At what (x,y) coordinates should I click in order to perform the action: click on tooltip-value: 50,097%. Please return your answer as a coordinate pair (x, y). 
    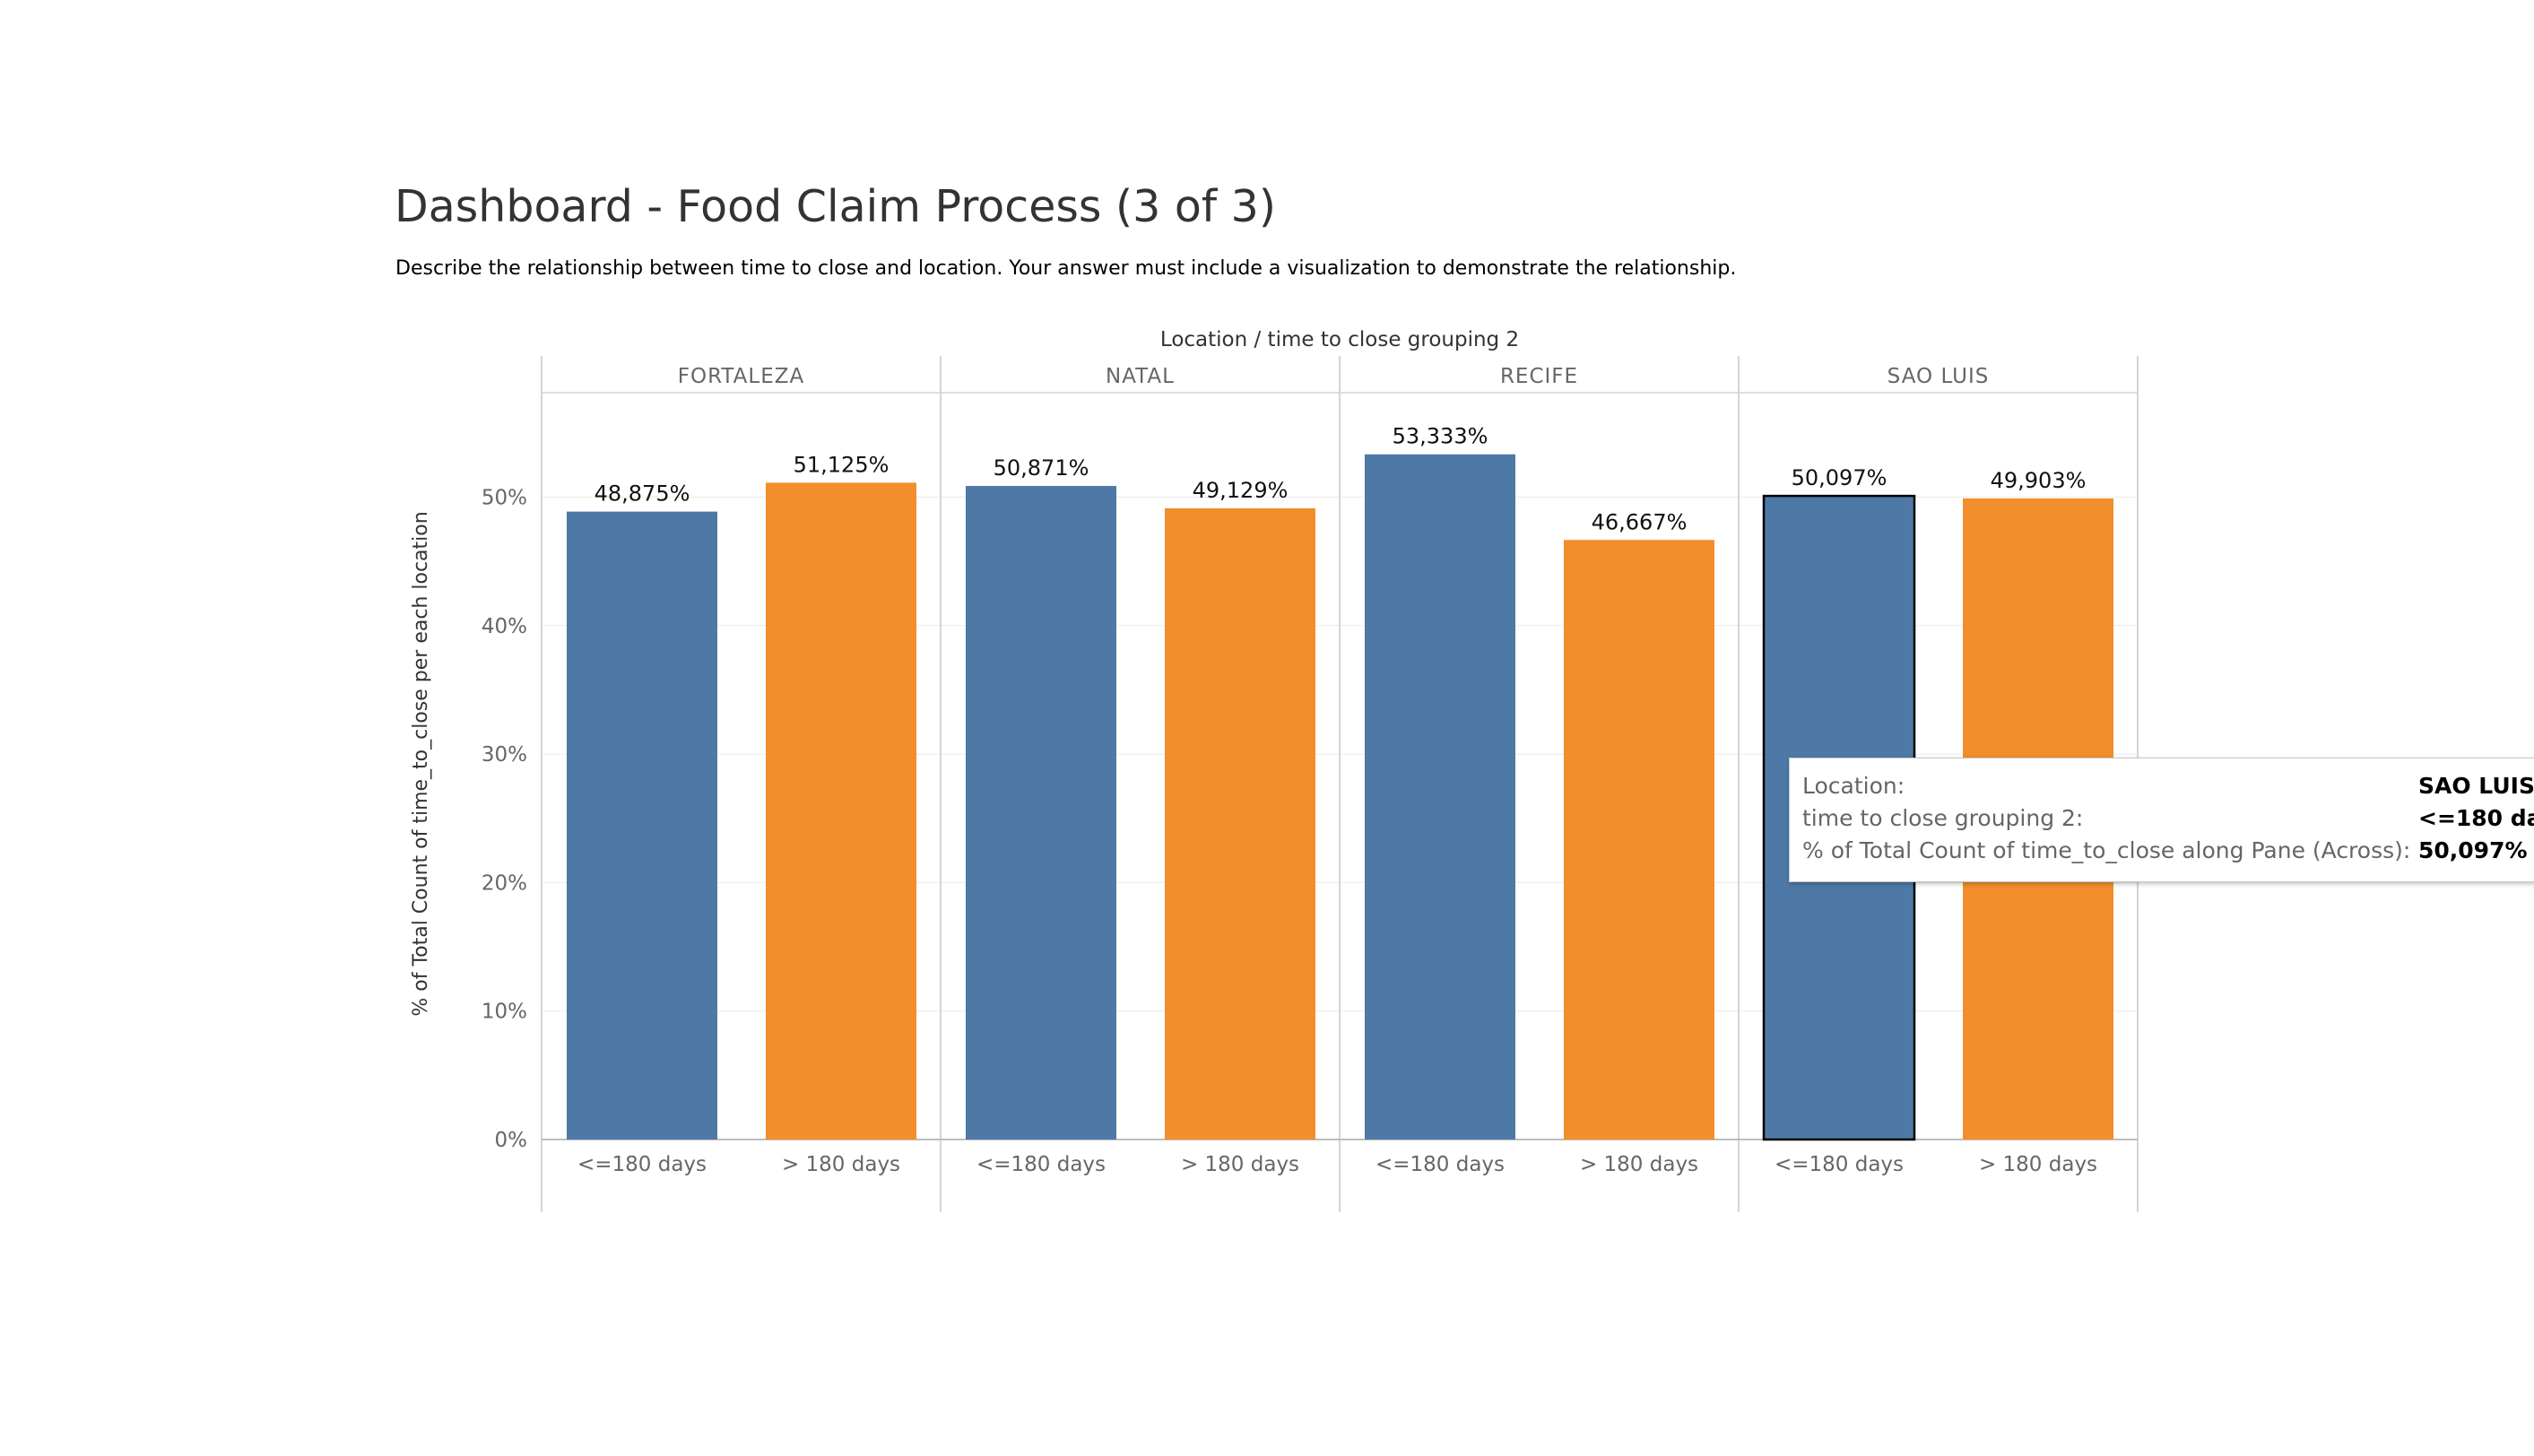
    Looking at the image, I should click on (2473, 850).